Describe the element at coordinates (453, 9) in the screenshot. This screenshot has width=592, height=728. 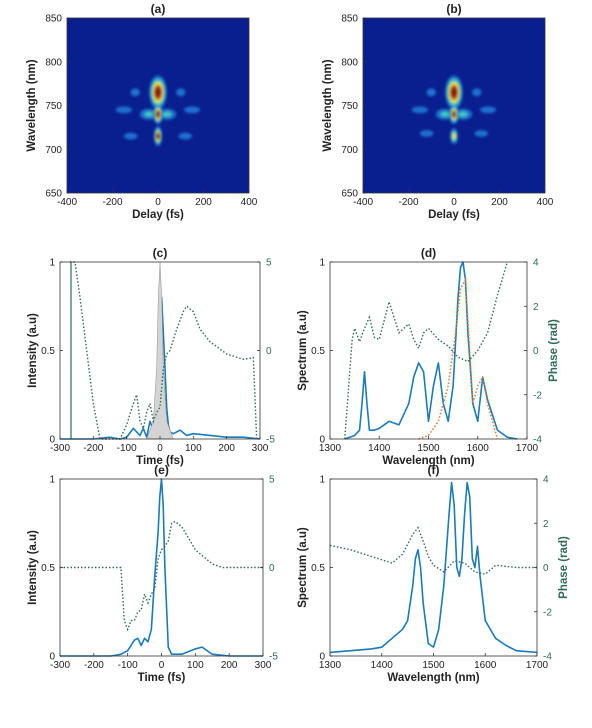
I see `panel-title-b: (b)` at that location.